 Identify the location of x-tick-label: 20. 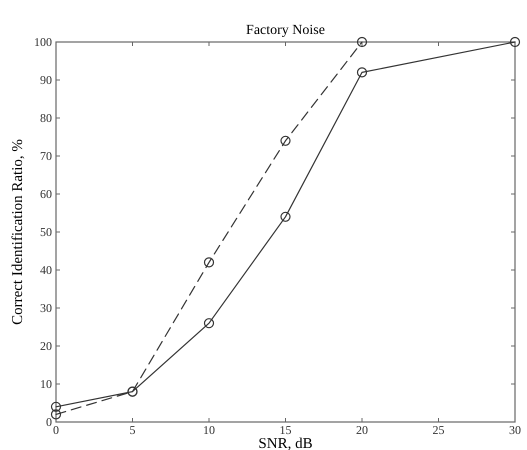
(362, 430).